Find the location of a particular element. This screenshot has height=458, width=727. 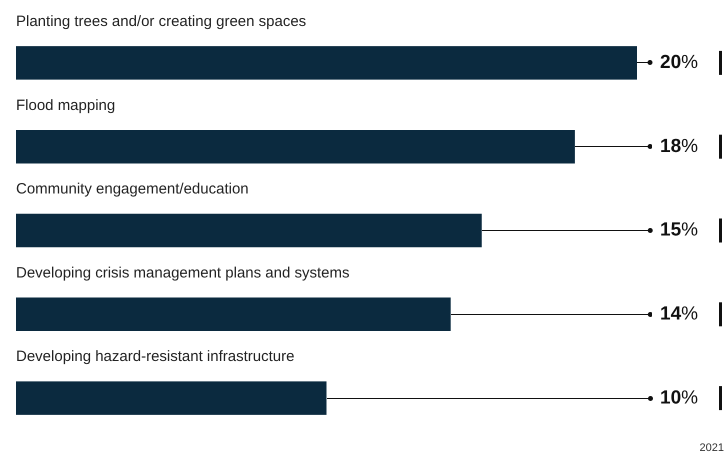

data-label: 10% is located at coordinates (679, 397).